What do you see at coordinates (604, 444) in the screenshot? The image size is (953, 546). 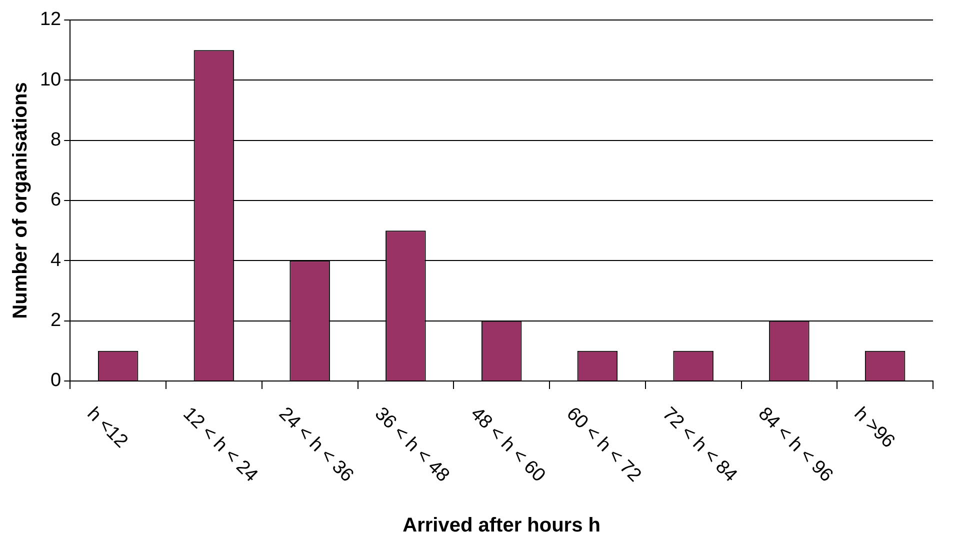 I see `x-tick-label: 60 < h < 72` at bounding box center [604, 444].